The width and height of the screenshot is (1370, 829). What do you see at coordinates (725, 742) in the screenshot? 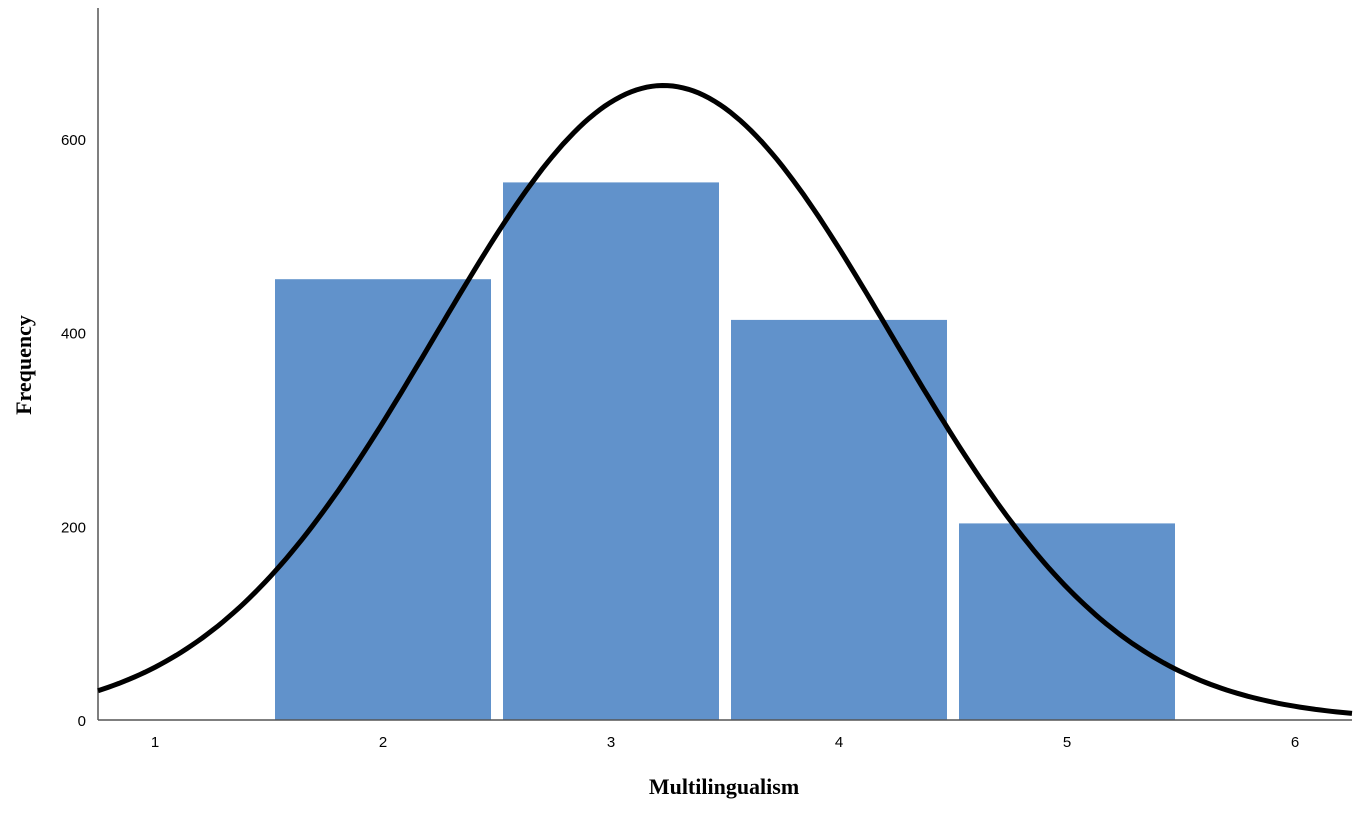
I see `x-tick-labels: 1 2 3 4 5 6` at bounding box center [725, 742].